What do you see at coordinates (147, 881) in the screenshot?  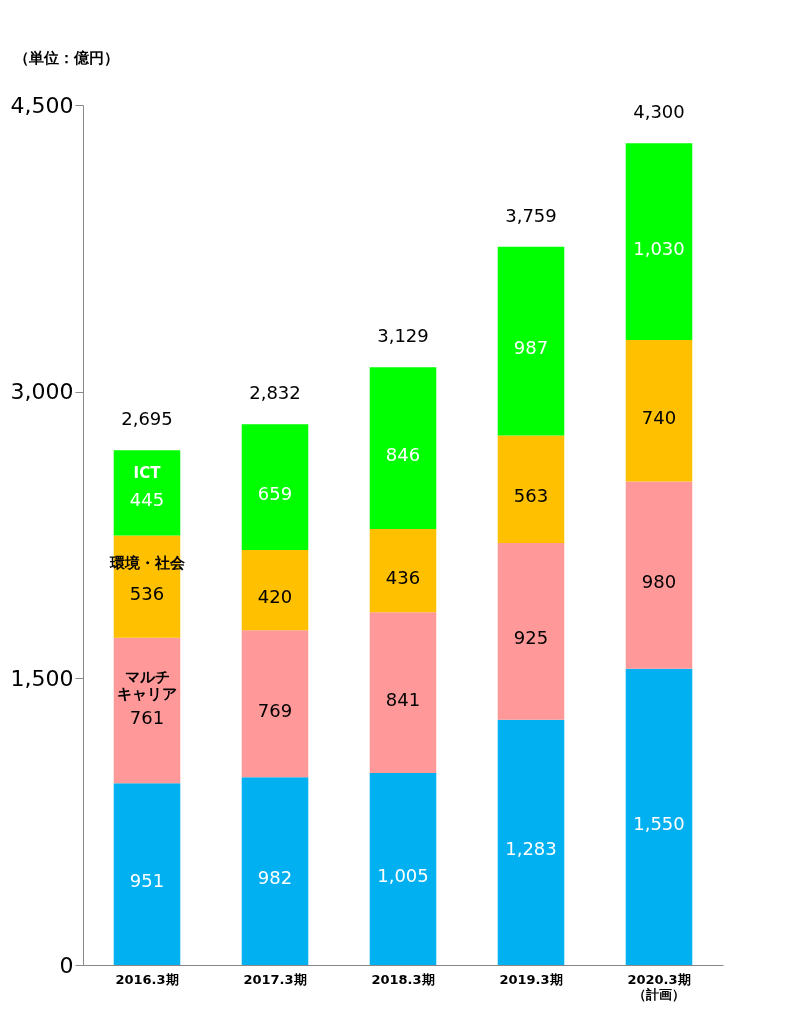 I see `data-label: 951` at bounding box center [147, 881].